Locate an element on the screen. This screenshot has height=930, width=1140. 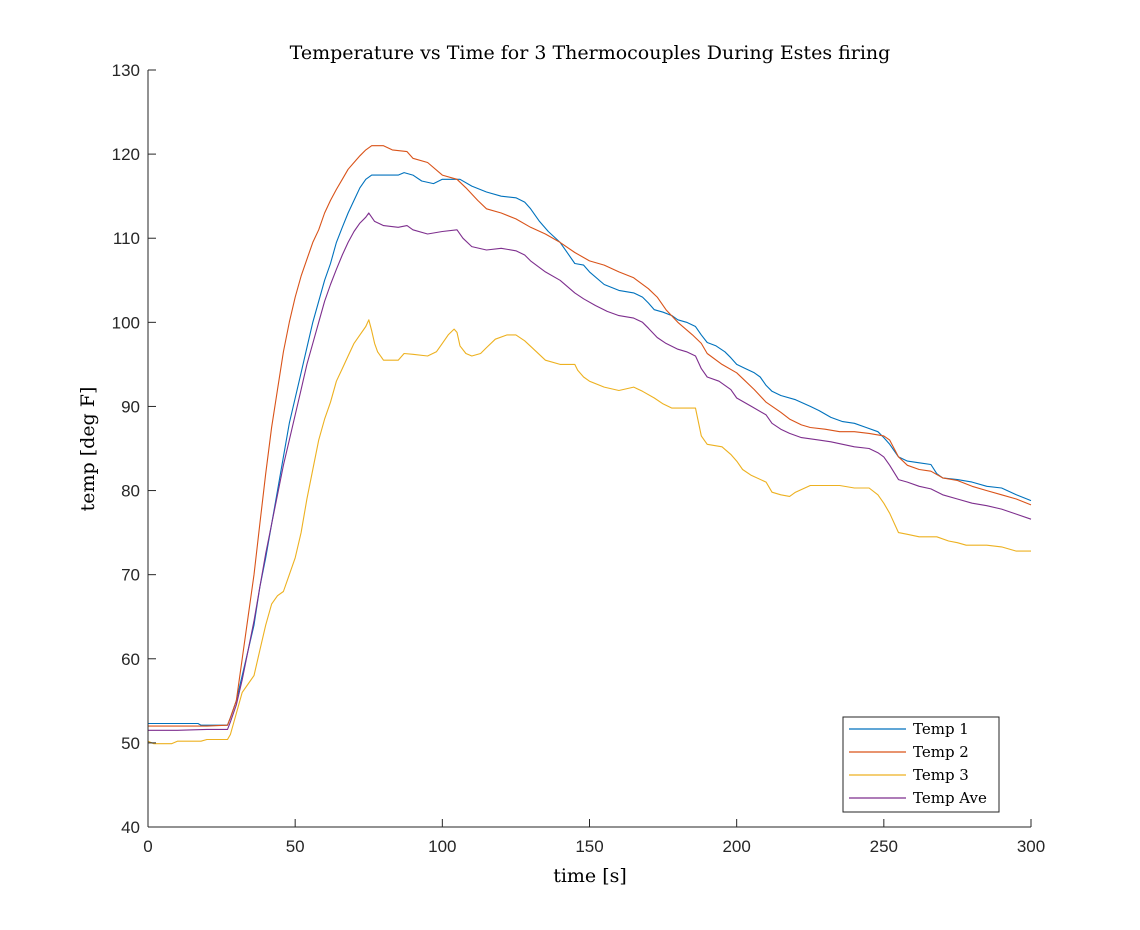
y-tick-label: 100 is located at coordinates (126, 322).